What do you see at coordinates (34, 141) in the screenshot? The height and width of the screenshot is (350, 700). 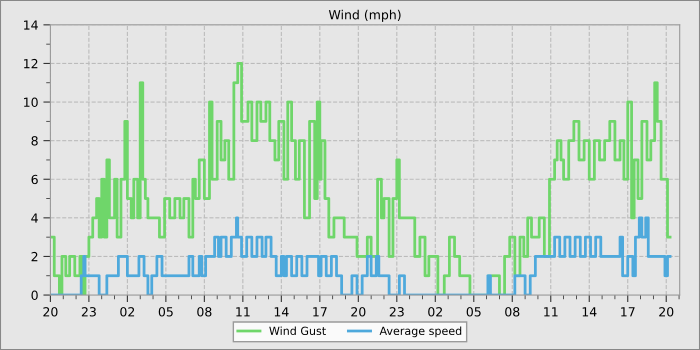 I see `y-tick-label: 8` at bounding box center [34, 141].